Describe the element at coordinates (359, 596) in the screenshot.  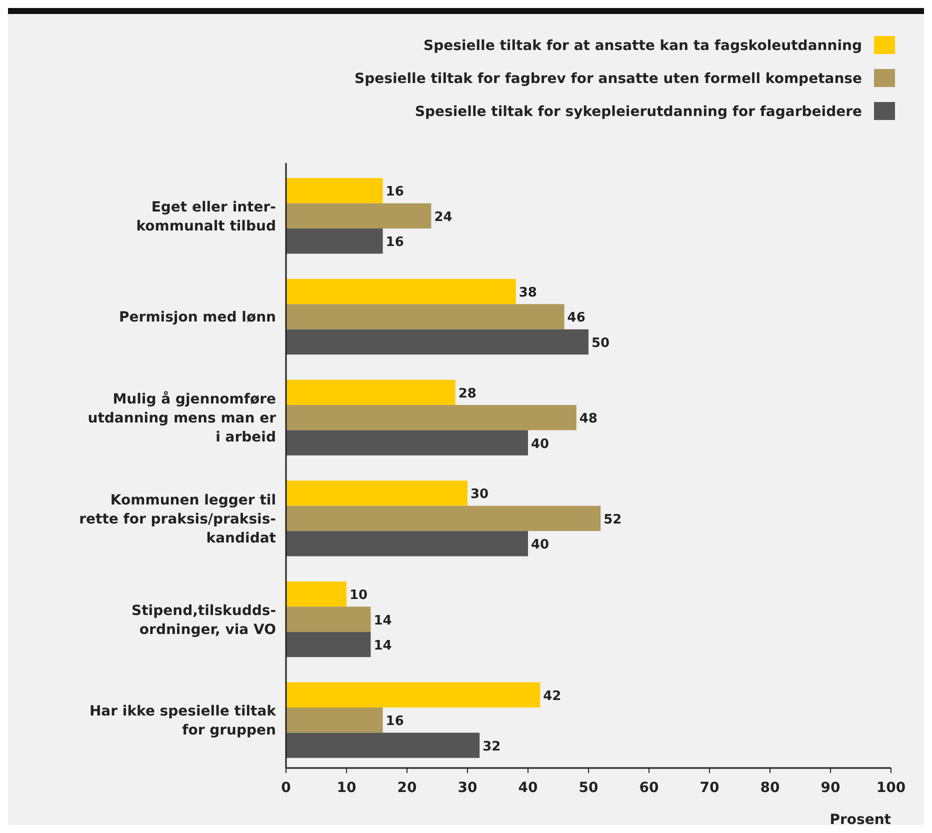
I see `data-label: 10` at that location.